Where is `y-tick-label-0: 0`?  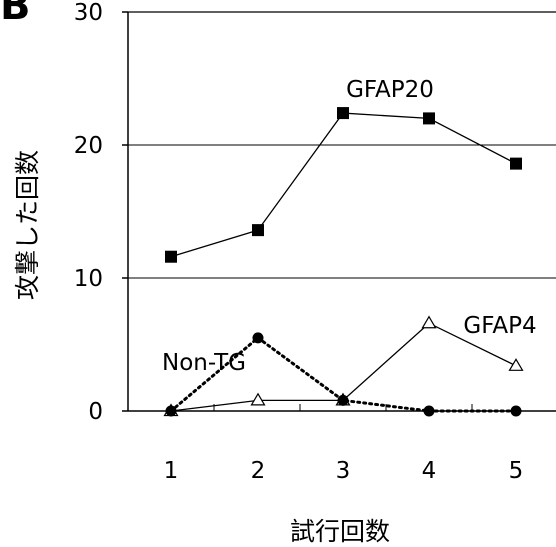 y-tick-label-0: 0 is located at coordinates (95, 412).